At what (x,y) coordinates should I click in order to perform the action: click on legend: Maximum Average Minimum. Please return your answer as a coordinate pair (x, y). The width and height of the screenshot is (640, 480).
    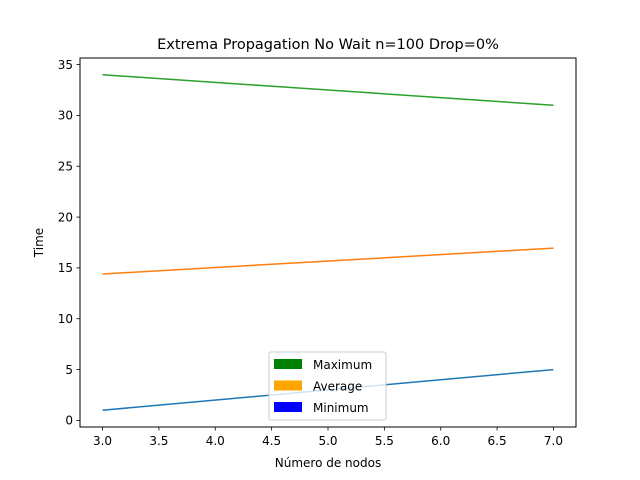
    Looking at the image, I should click on (327, 386).